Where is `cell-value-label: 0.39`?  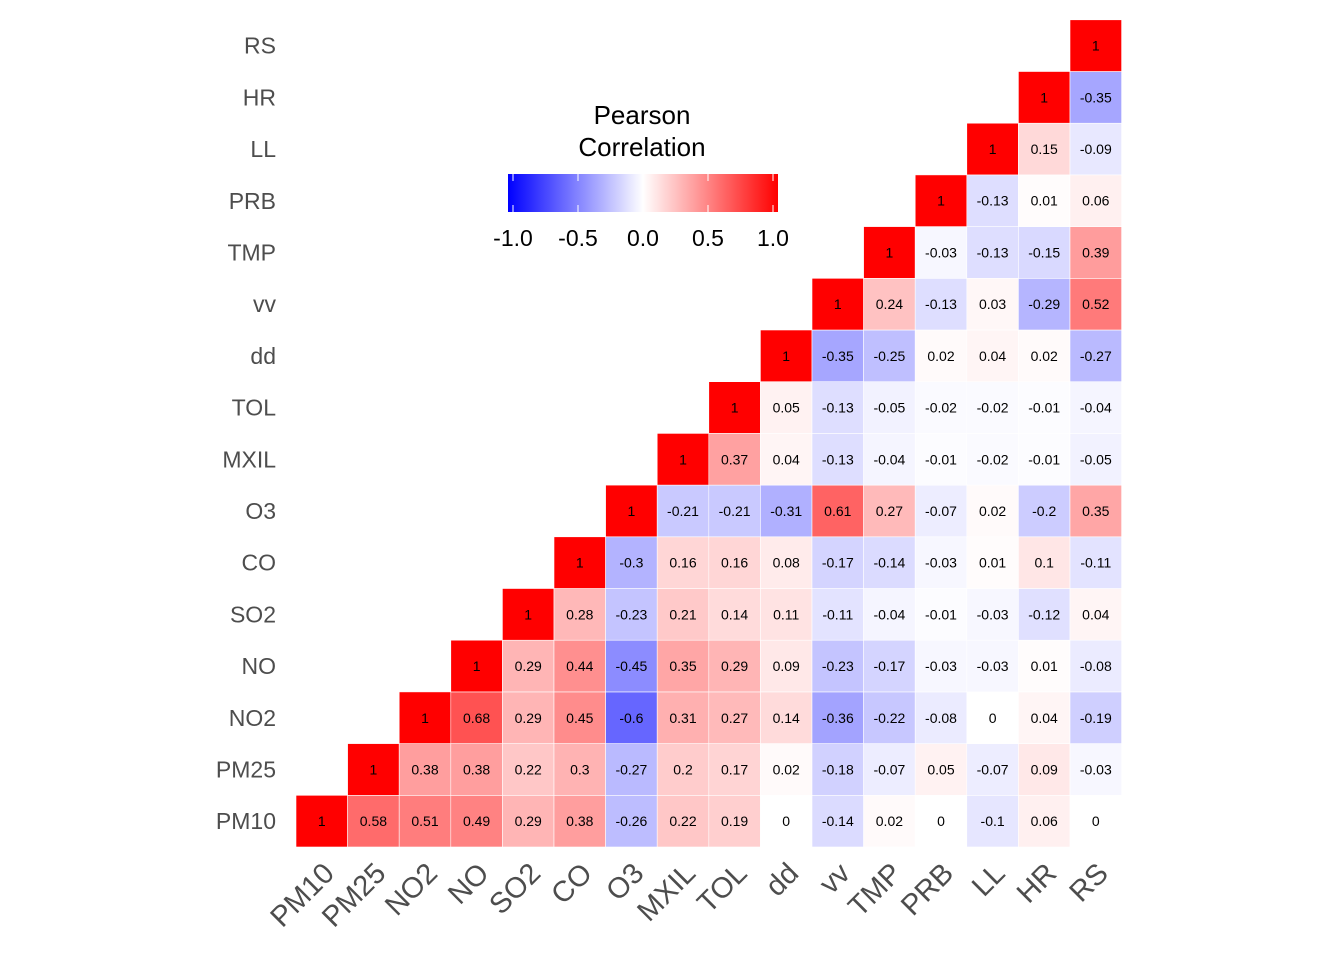 cell-value-label: 0.39 is located at coordinates (1095, 252).